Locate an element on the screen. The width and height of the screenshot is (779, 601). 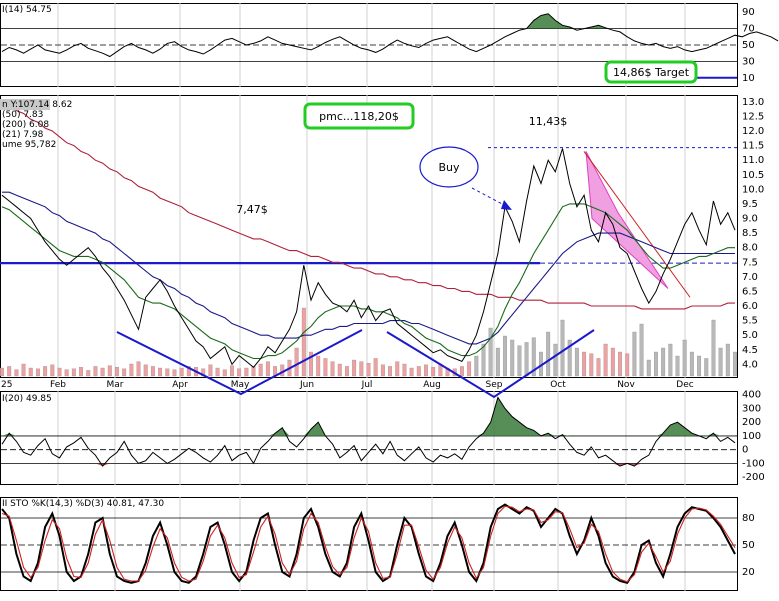
x-tick-label: Aug is located at coordinates (432, 385).